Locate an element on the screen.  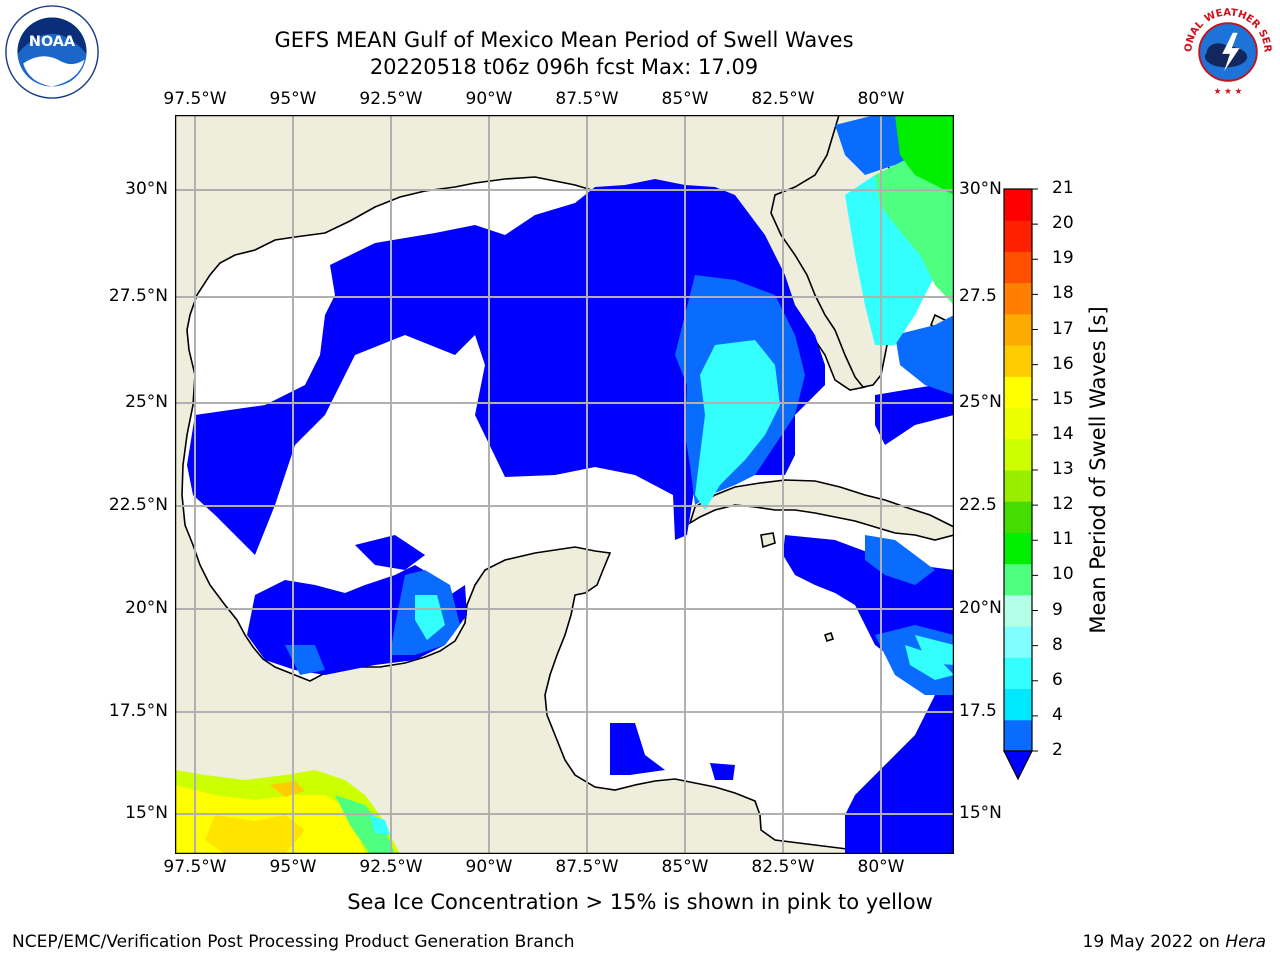
colorbar-tick-label: 8 is located at coordinates (1057, 644).